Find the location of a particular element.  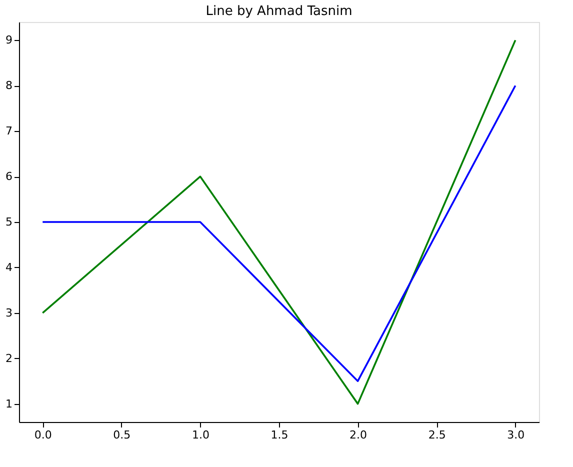

y-tick-label: 9 is located at coordinates (9, 40).